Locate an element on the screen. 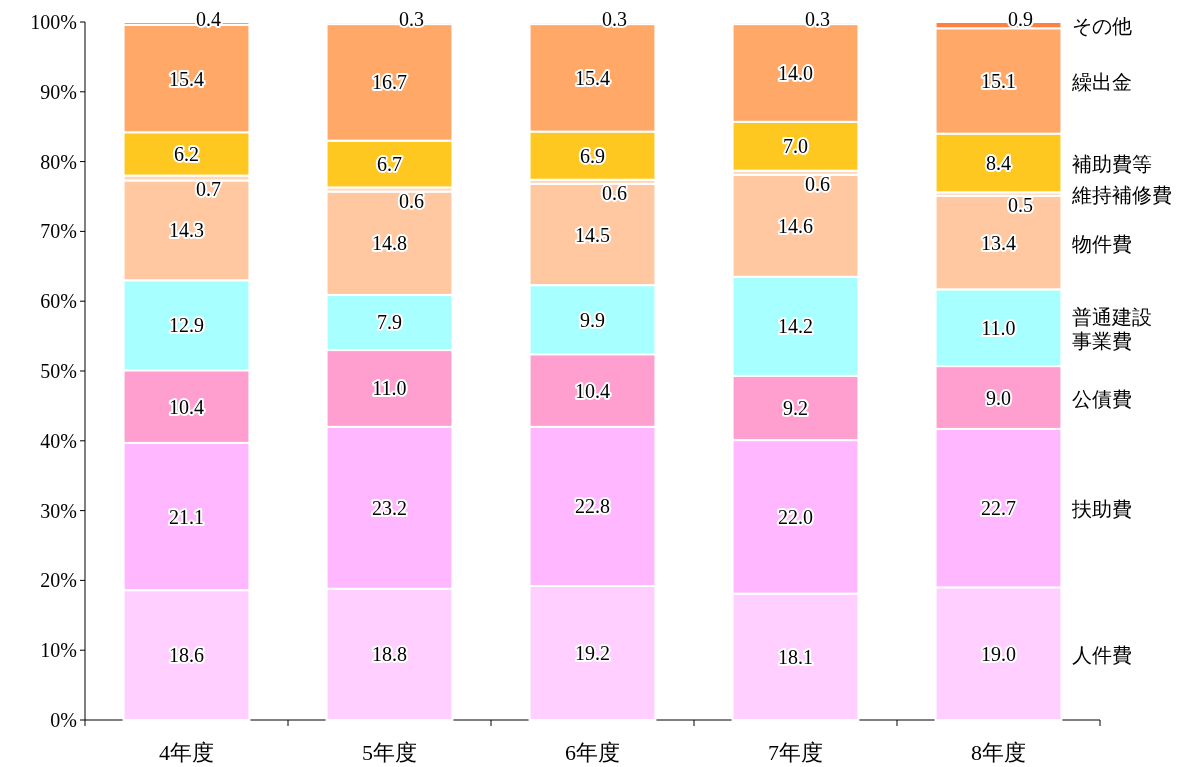  data-label: 16.7 is located at coordinates (389, 82).